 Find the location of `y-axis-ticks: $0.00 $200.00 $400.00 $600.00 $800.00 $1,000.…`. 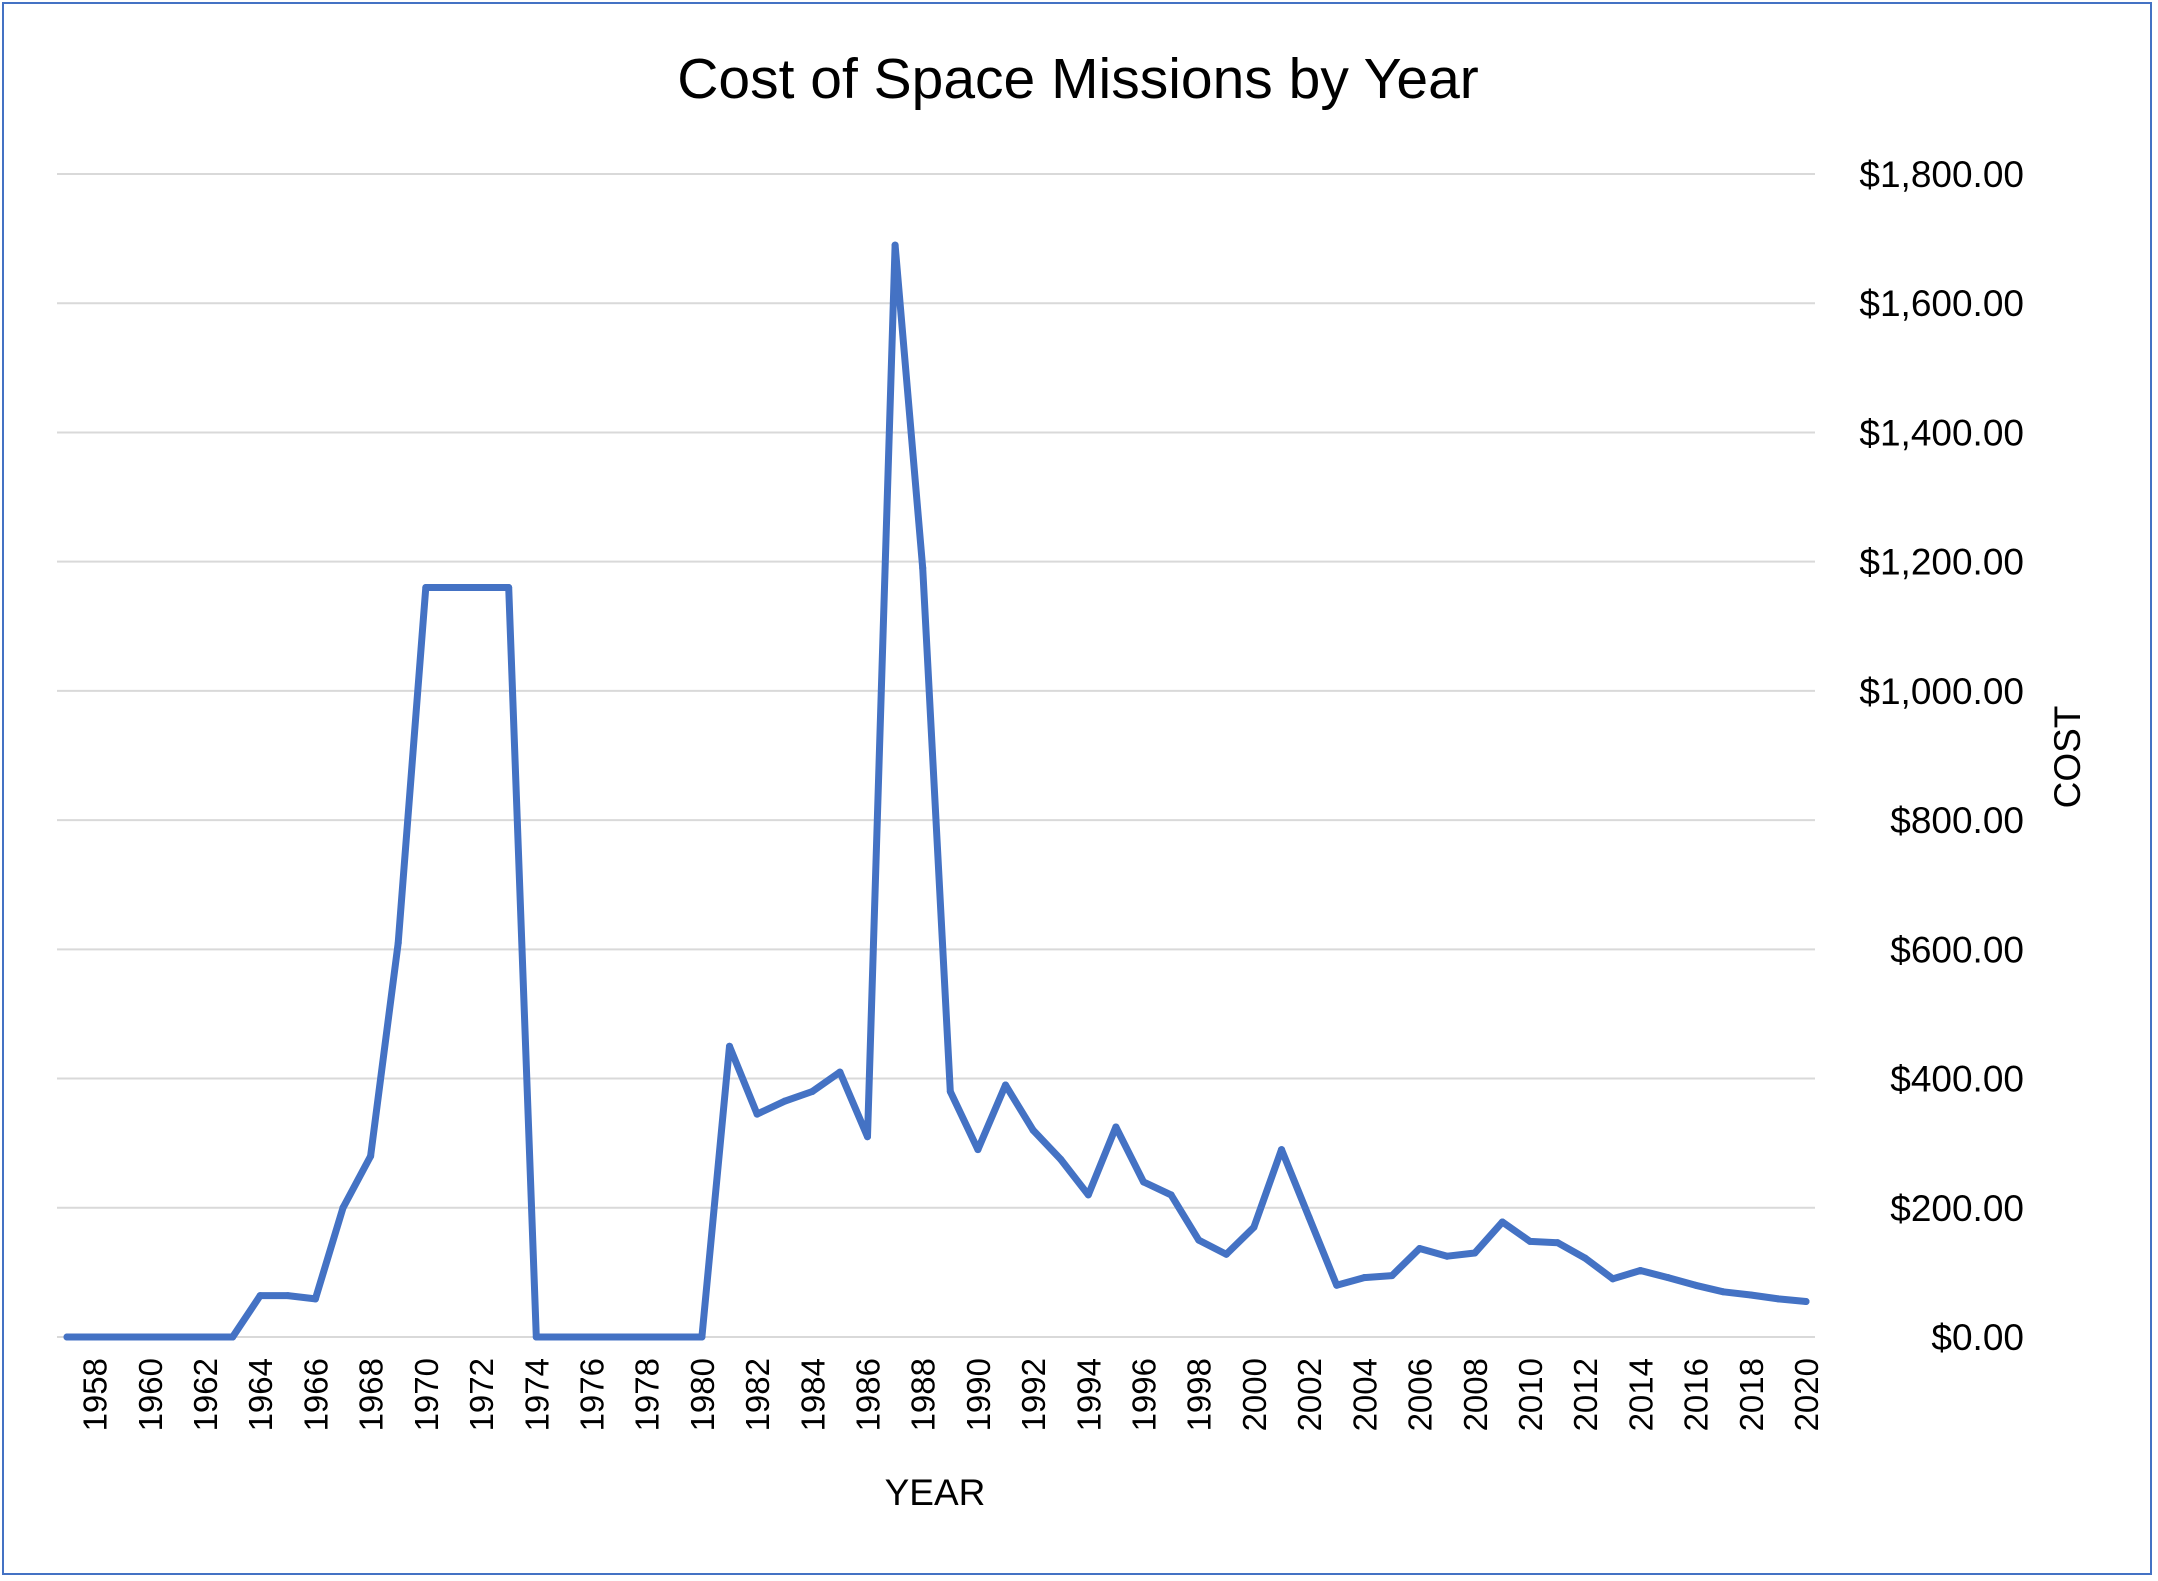

y-axis-ticks: $0.00 $200.00 $400.00 $600.00 $800.00 $1,000.… is located at coordinates (1941, 756).